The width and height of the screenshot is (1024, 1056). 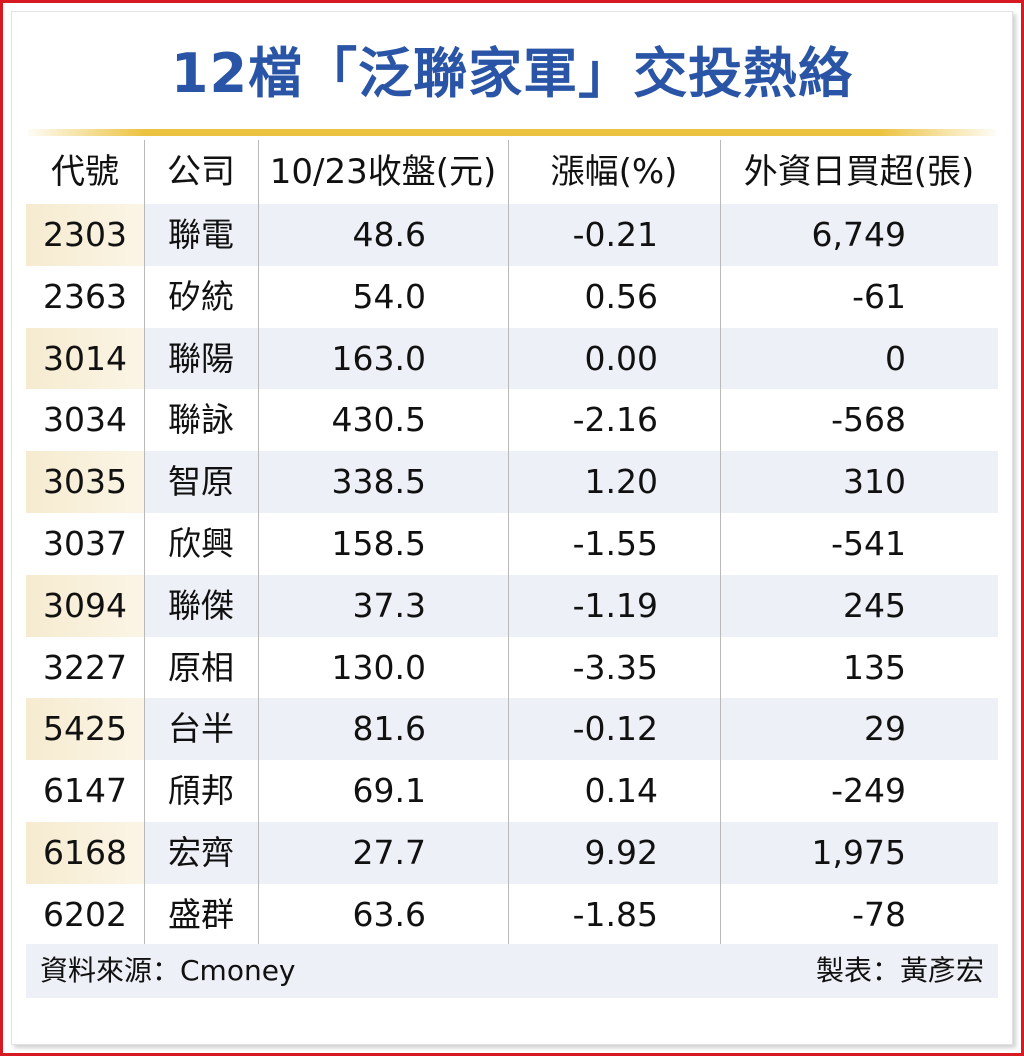 What do you see at coordinates (201, 667) in the screenshot?
I see `company-name-cell: 原相` at bounding box center [201, 667].